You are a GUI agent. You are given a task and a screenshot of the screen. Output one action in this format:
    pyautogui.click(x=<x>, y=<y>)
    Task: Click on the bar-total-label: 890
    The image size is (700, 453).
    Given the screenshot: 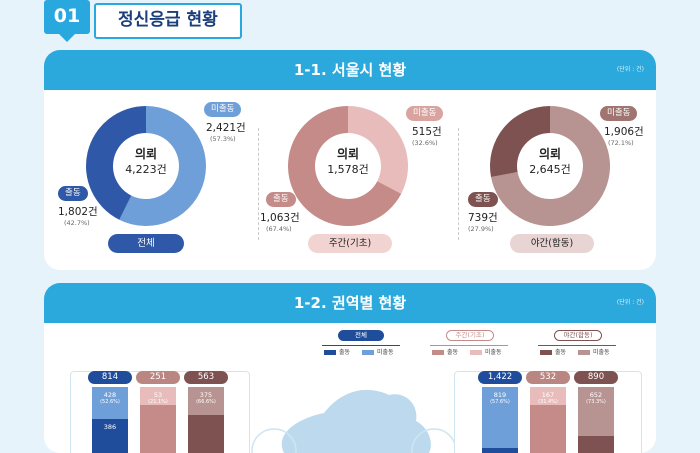 What is the action you would take?
    pyautogui.click(x=596, y=377)
    